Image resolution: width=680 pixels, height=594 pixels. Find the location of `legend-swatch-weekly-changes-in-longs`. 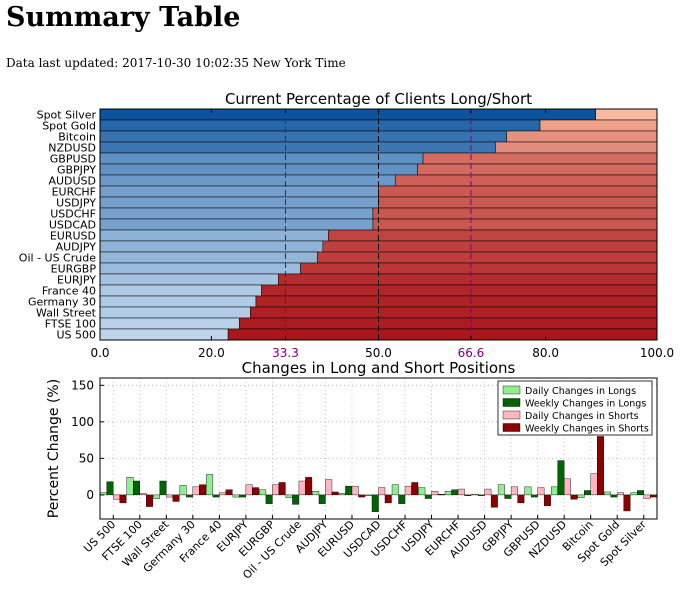

legend-swatch-weekly-changes-in-longs is located at coordinates (511, 402).